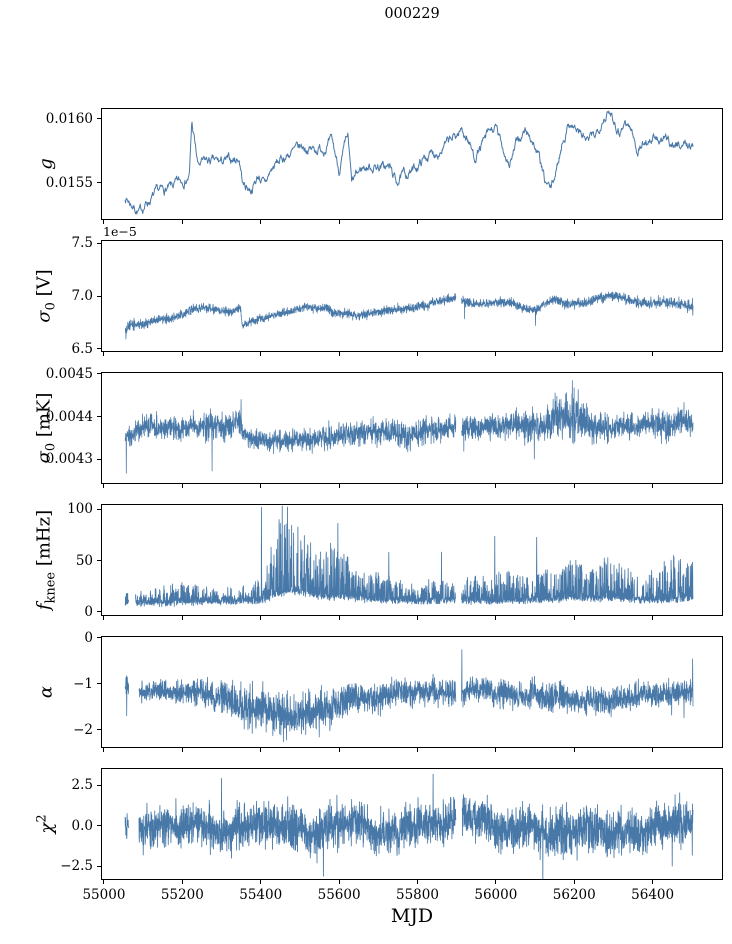  Describe the element at coordinates (120, 231) in the screenshot. I see `y-axis-offset-text: 1e−5` at that location.